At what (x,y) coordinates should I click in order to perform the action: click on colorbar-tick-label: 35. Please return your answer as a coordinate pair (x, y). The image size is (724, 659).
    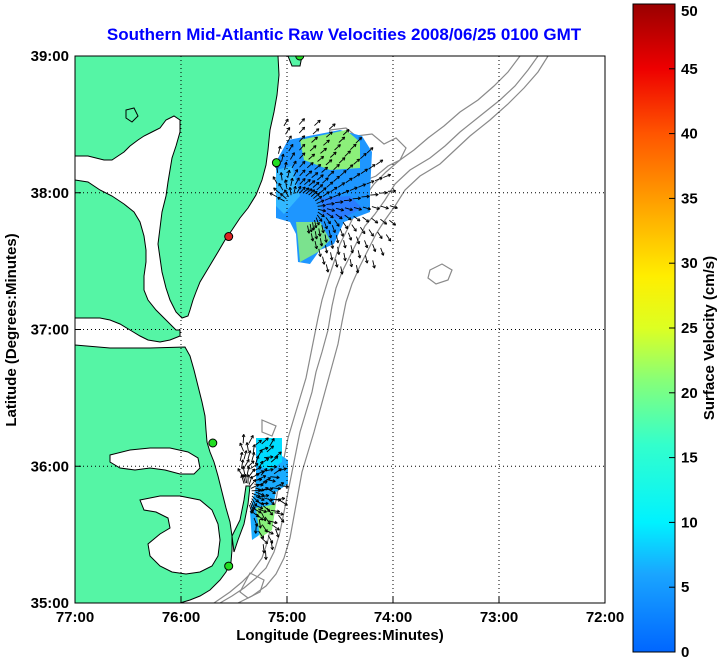
    Looking at the image, I should click on (689, 198).